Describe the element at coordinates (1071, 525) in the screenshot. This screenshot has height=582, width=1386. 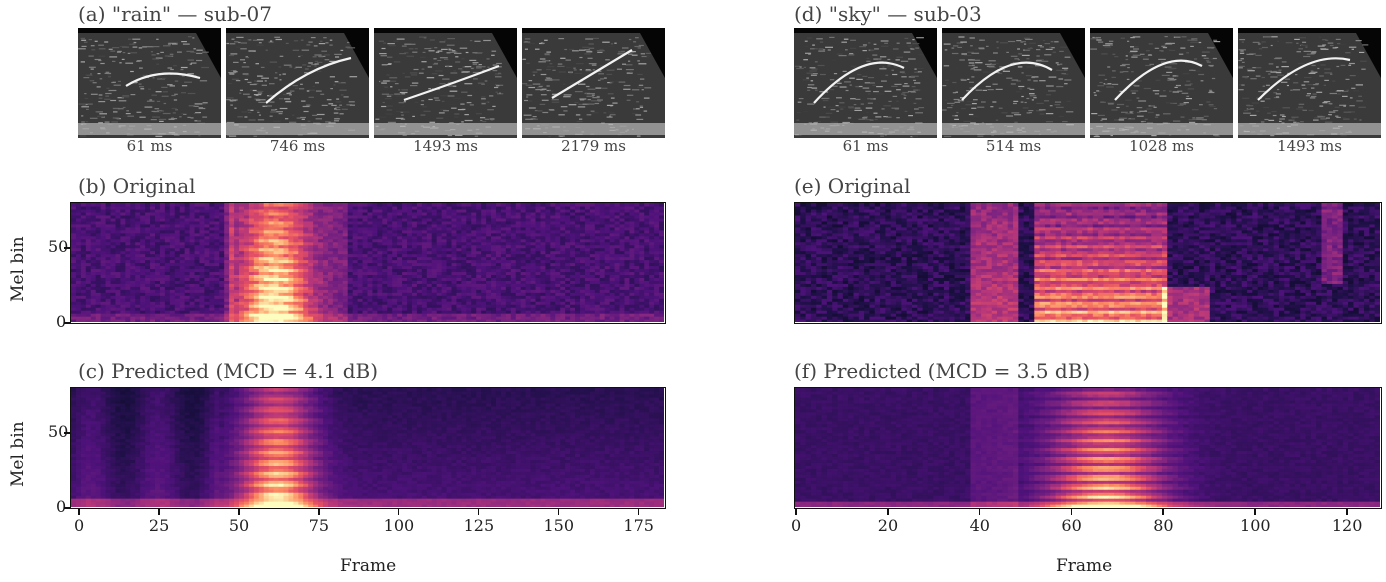
I see `right-xtick-60: 60` at that location.